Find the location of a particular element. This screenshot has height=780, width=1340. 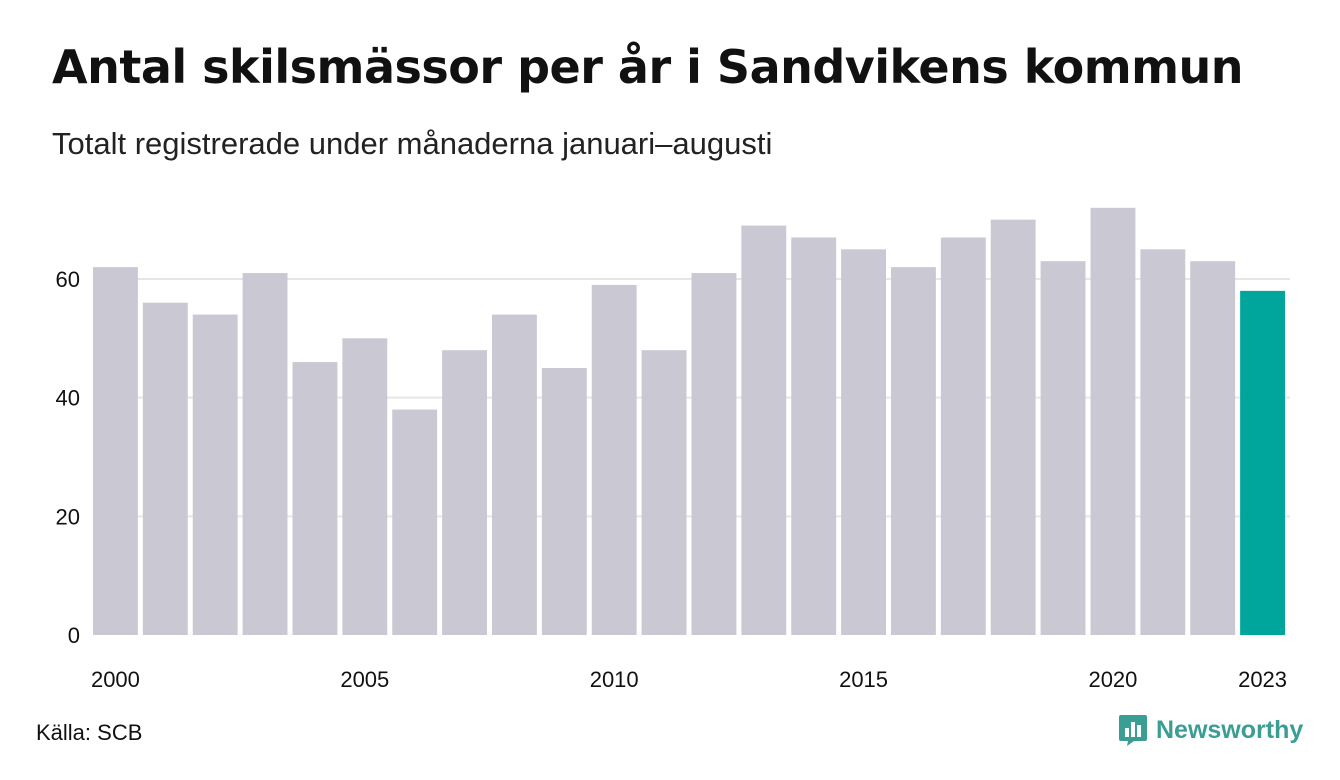

bar-2004 is located at coordinates (315, 498).